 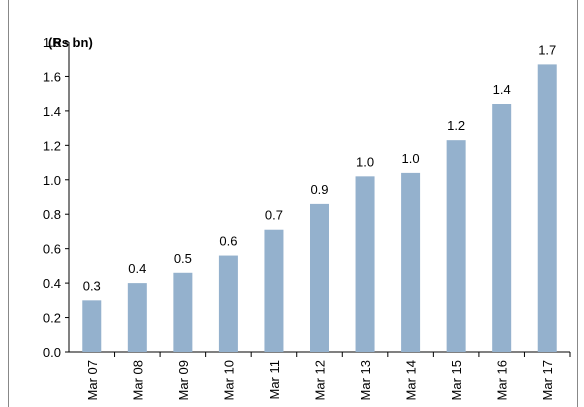 What do you see at coordinates (502, 380) in the screenshot?
I see `x-tick-label: Mar 16` at bounding box center [502, 380].